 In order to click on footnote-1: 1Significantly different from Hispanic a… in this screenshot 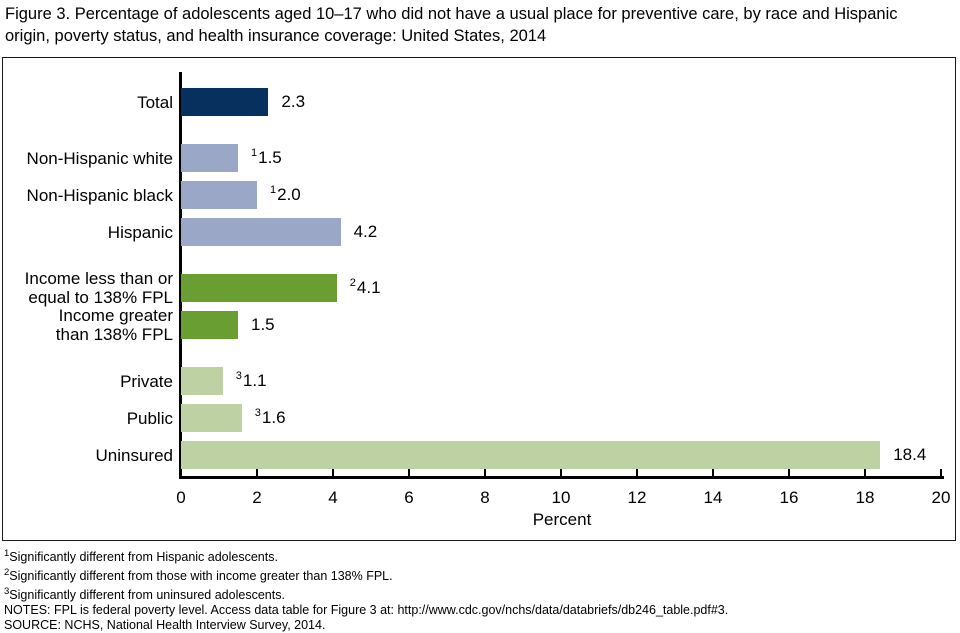, I will do `click(141, 556)`.